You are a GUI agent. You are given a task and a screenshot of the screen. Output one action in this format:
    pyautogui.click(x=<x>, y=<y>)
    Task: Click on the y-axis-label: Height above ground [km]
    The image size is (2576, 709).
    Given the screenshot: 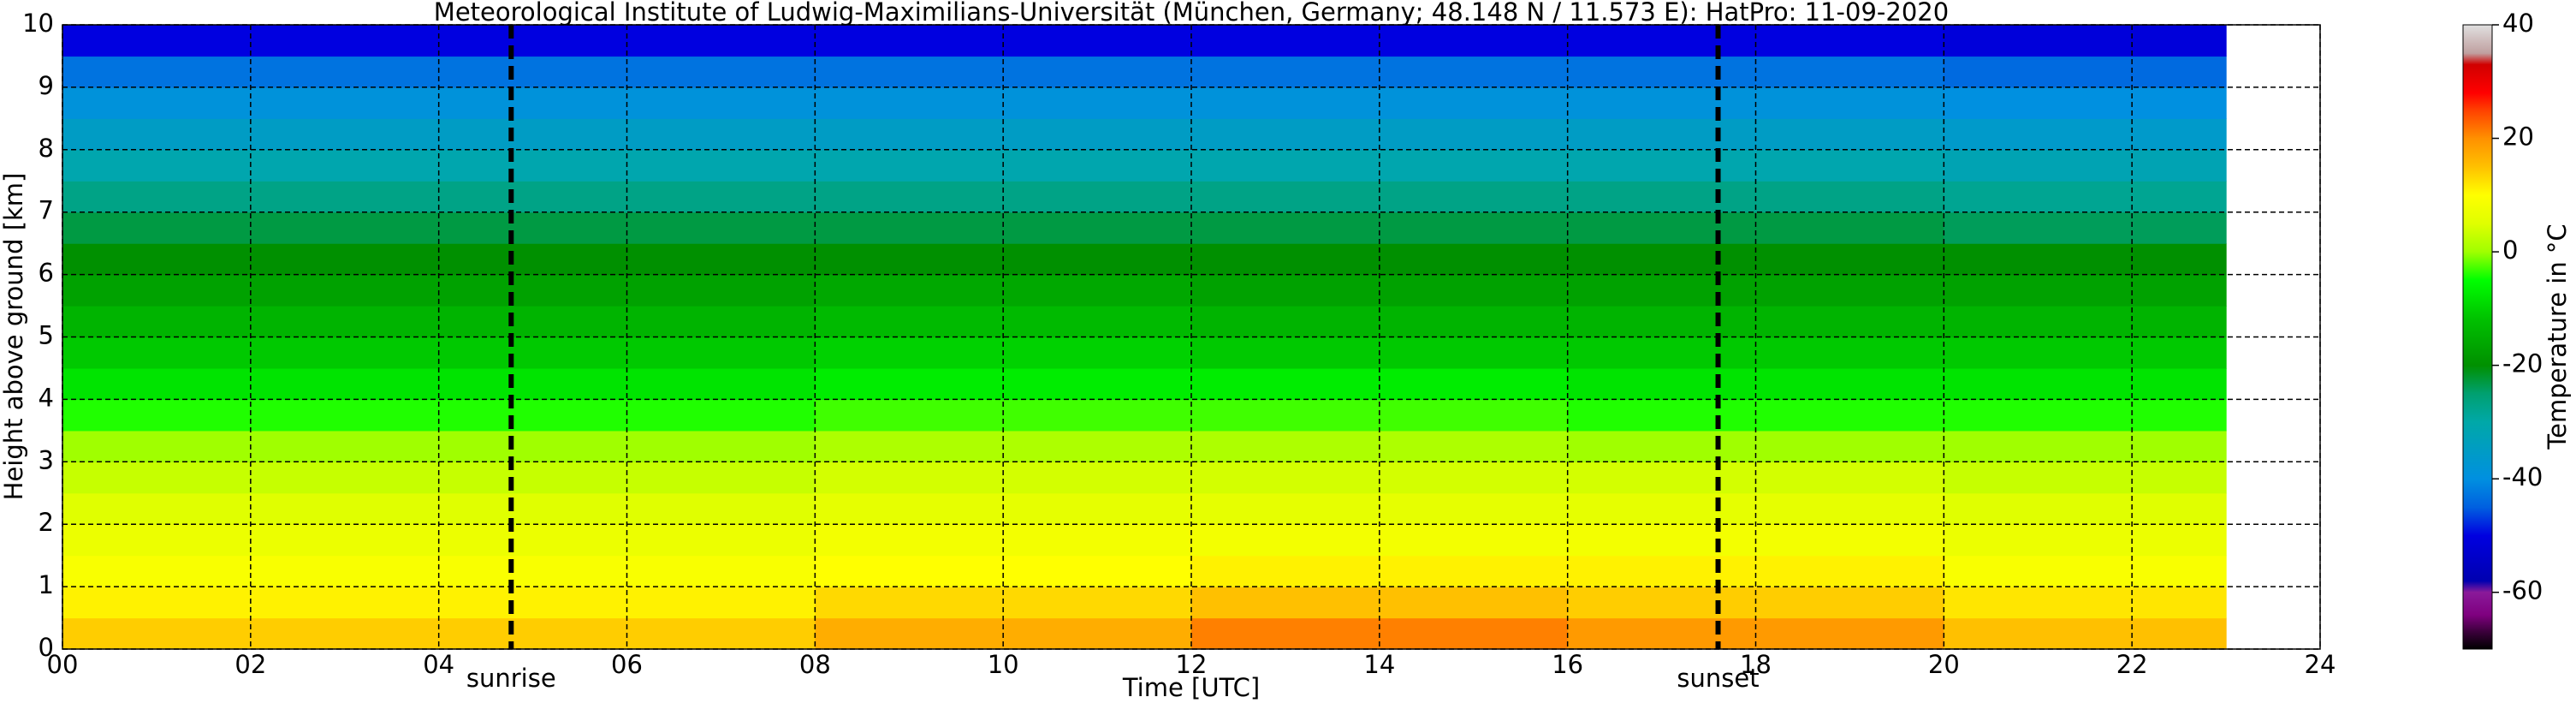 What is the action you would take?
    pyautogui.click(x=14, y=337)
    